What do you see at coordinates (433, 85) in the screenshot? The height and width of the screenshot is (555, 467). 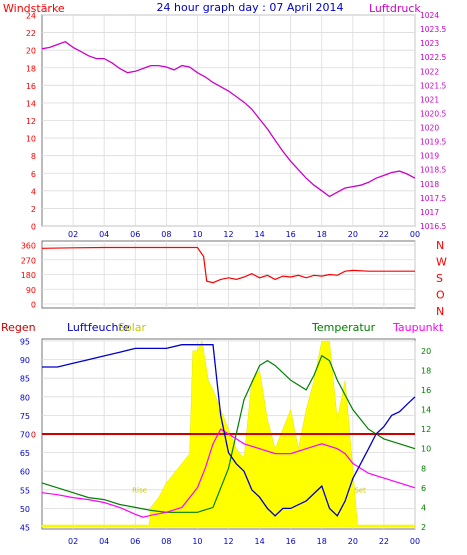 I see `pressure-tick: 1021.5` at bounding box center [433, 85].